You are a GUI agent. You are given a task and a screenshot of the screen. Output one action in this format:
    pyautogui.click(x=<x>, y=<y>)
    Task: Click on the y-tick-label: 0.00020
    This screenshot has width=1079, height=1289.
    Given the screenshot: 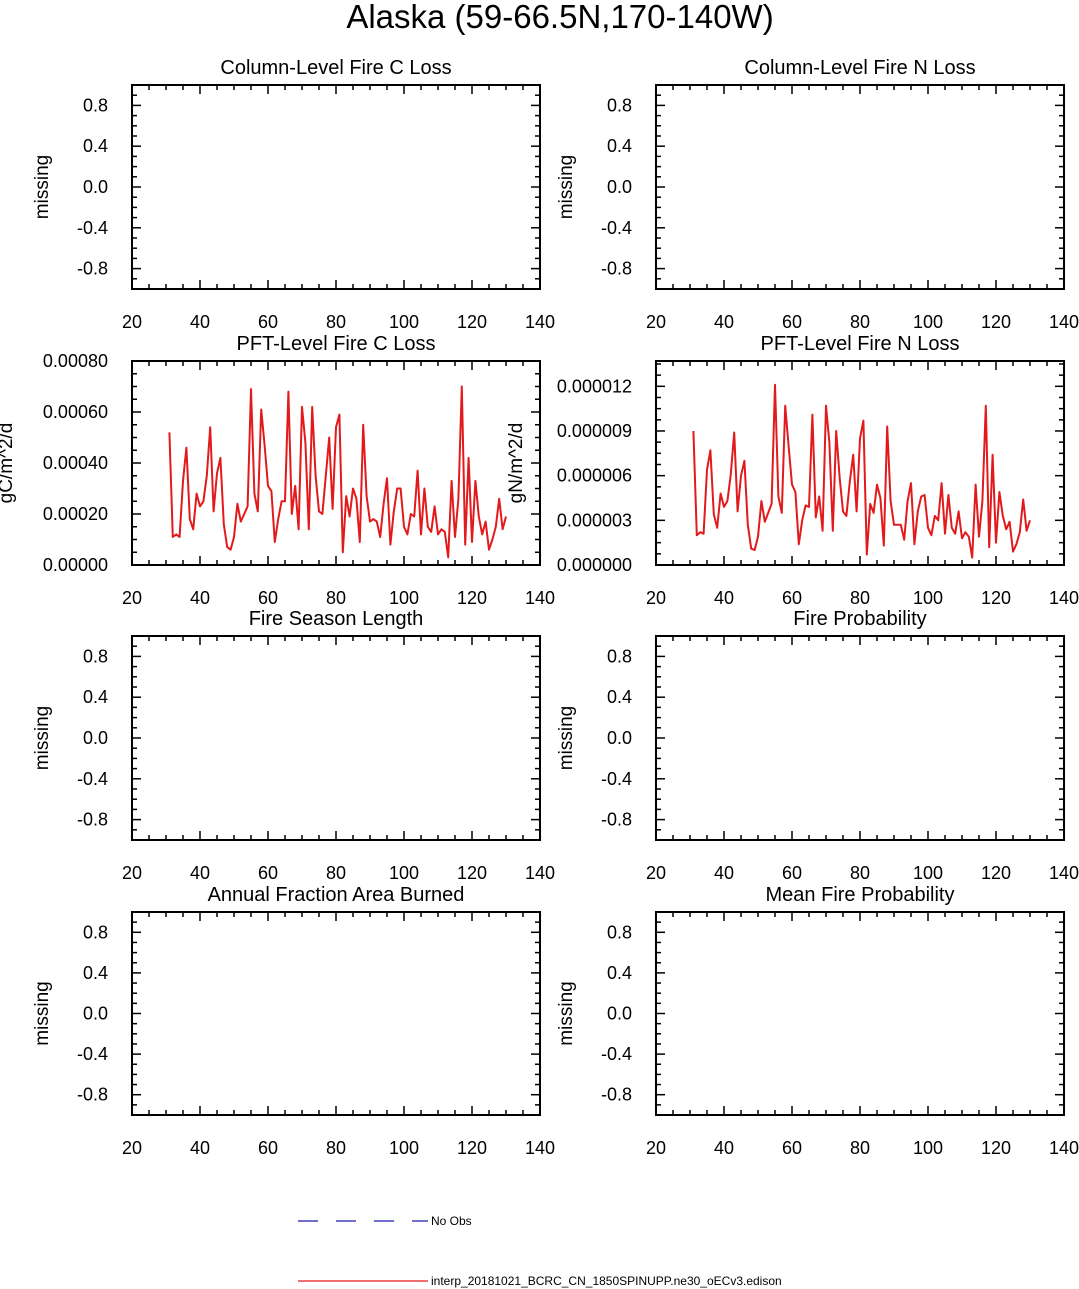 What is the action you would take?
    pyautogui.click(x=75, y=514)
    